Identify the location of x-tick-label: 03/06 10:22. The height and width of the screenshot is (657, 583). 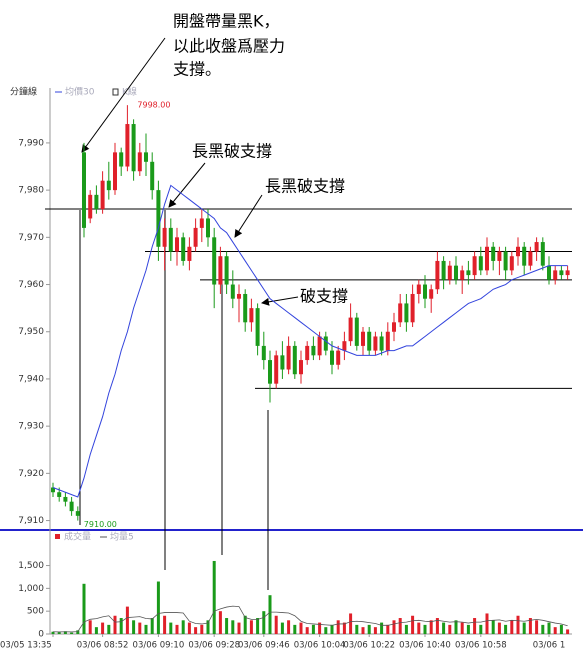
(369, 646).